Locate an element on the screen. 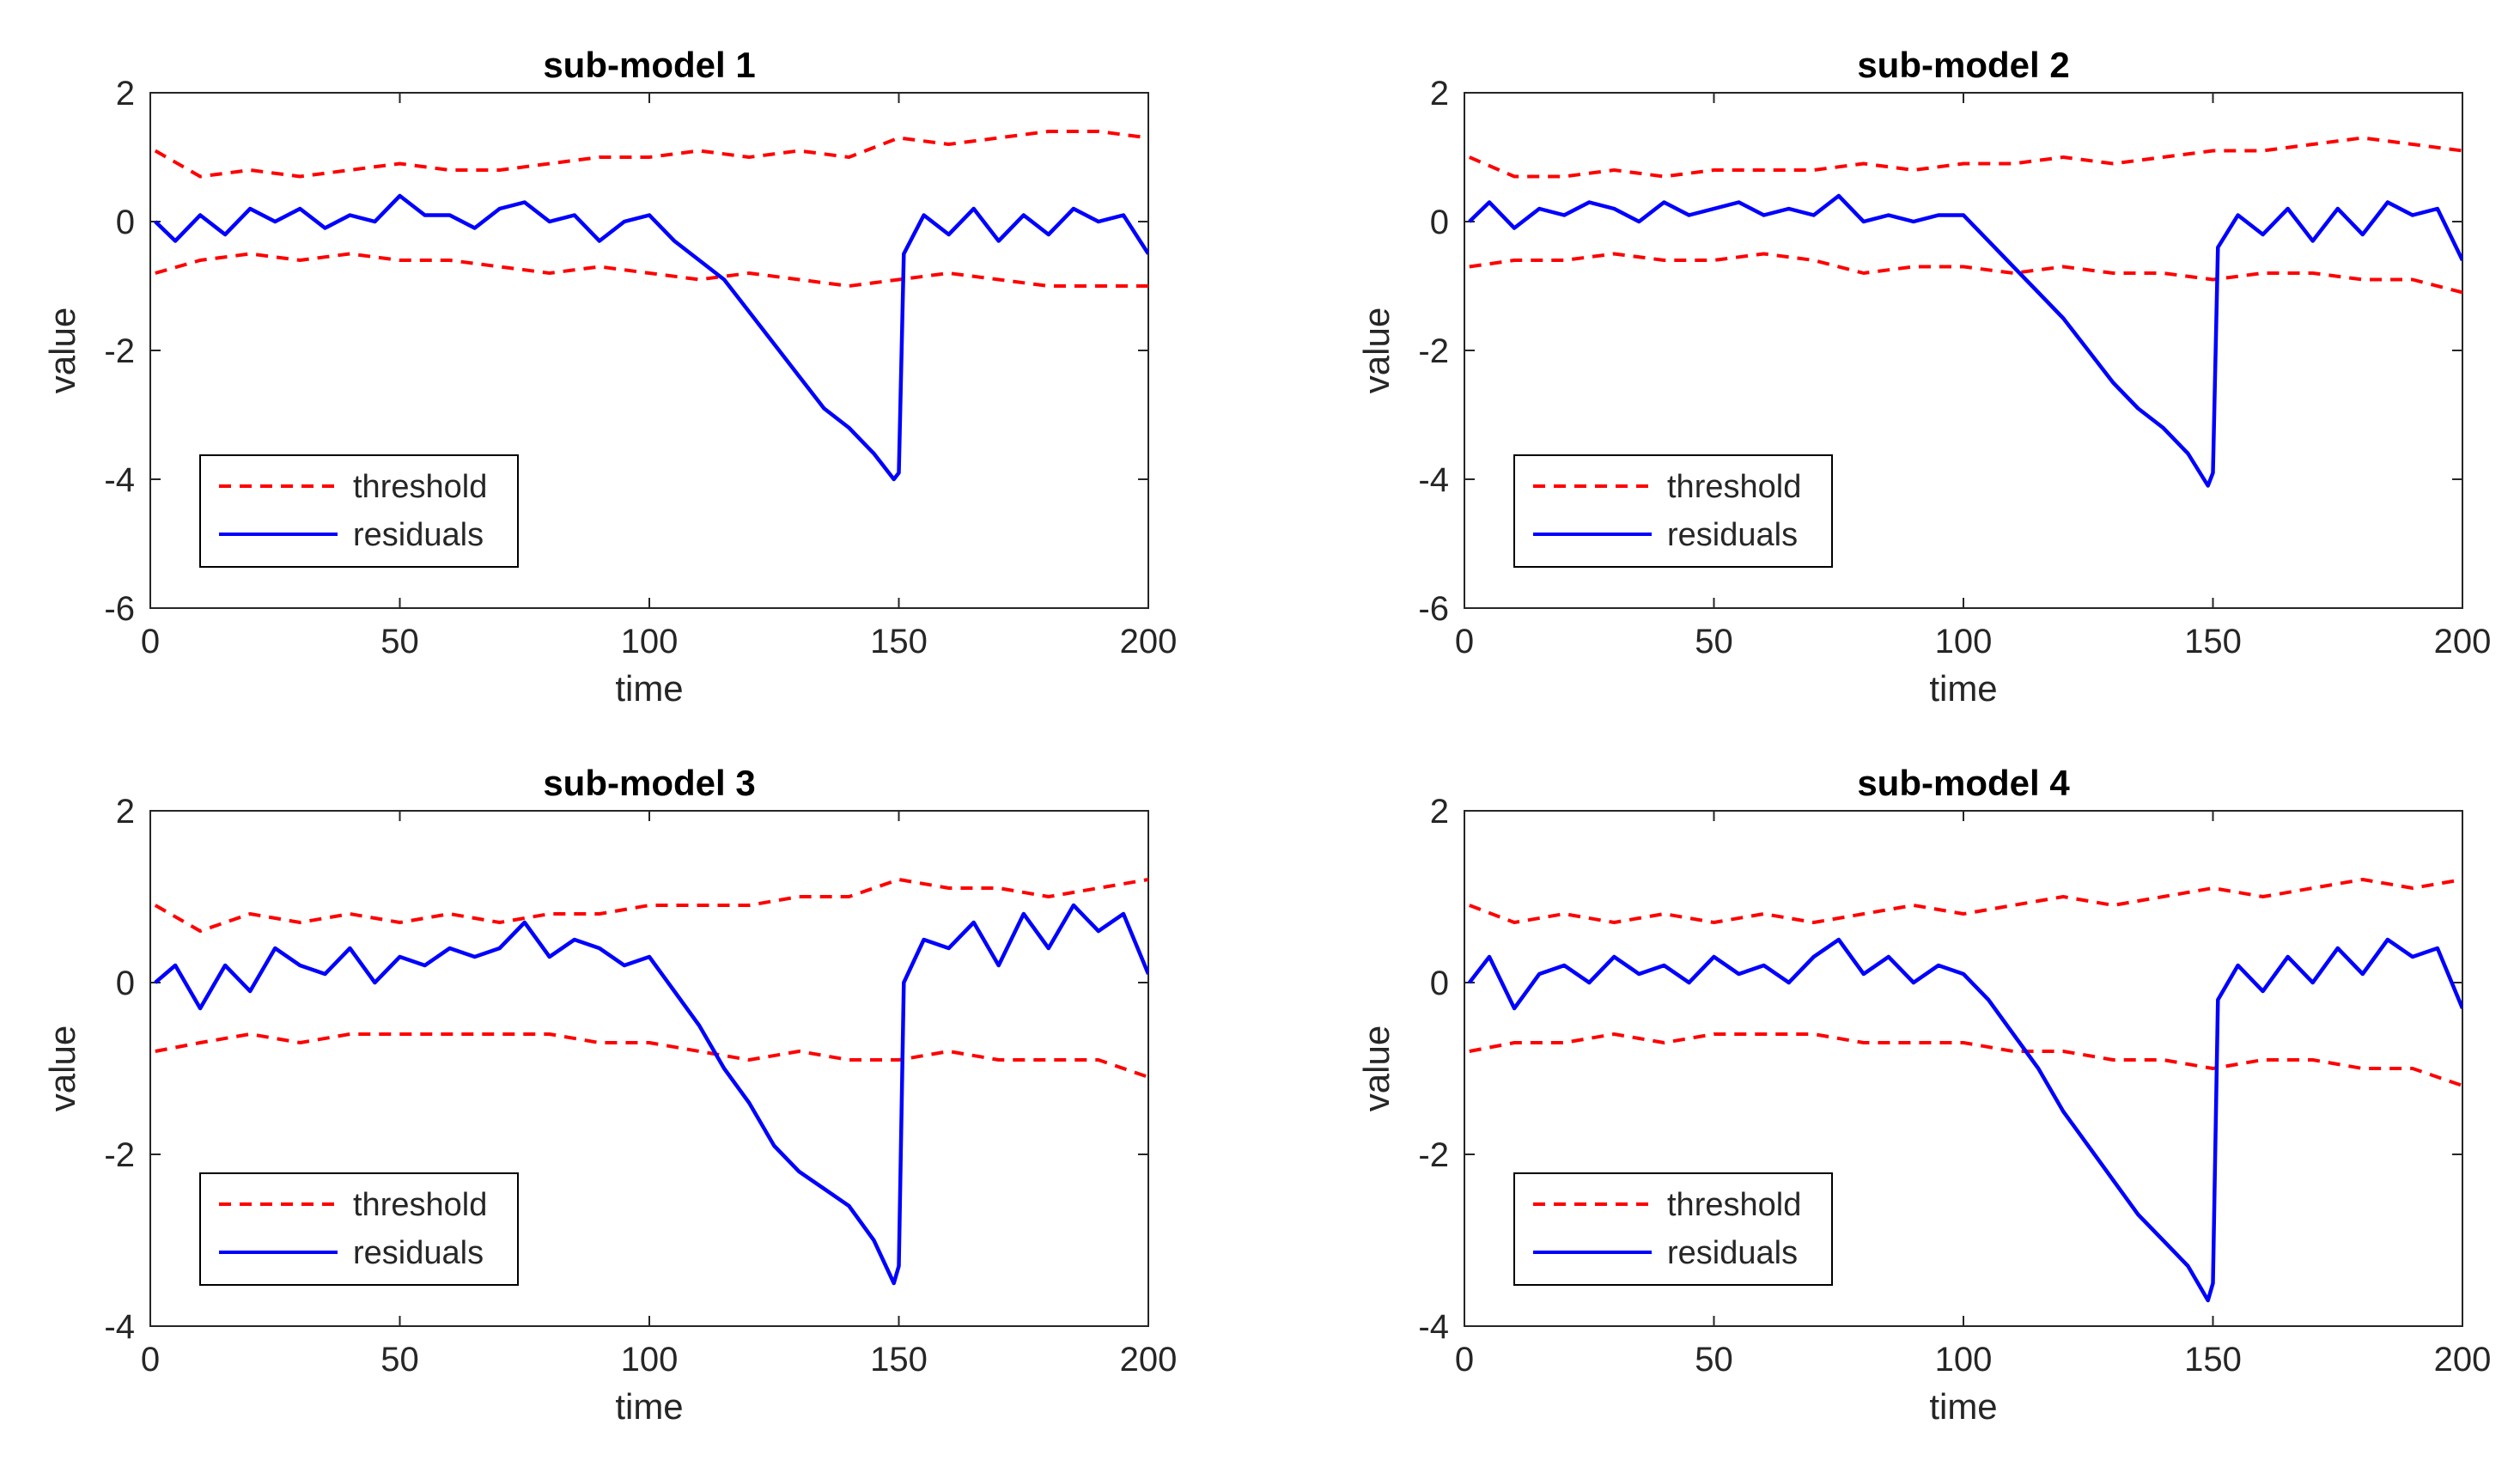  chart-title: sub-model 1 is located at coordinates (649, 65).